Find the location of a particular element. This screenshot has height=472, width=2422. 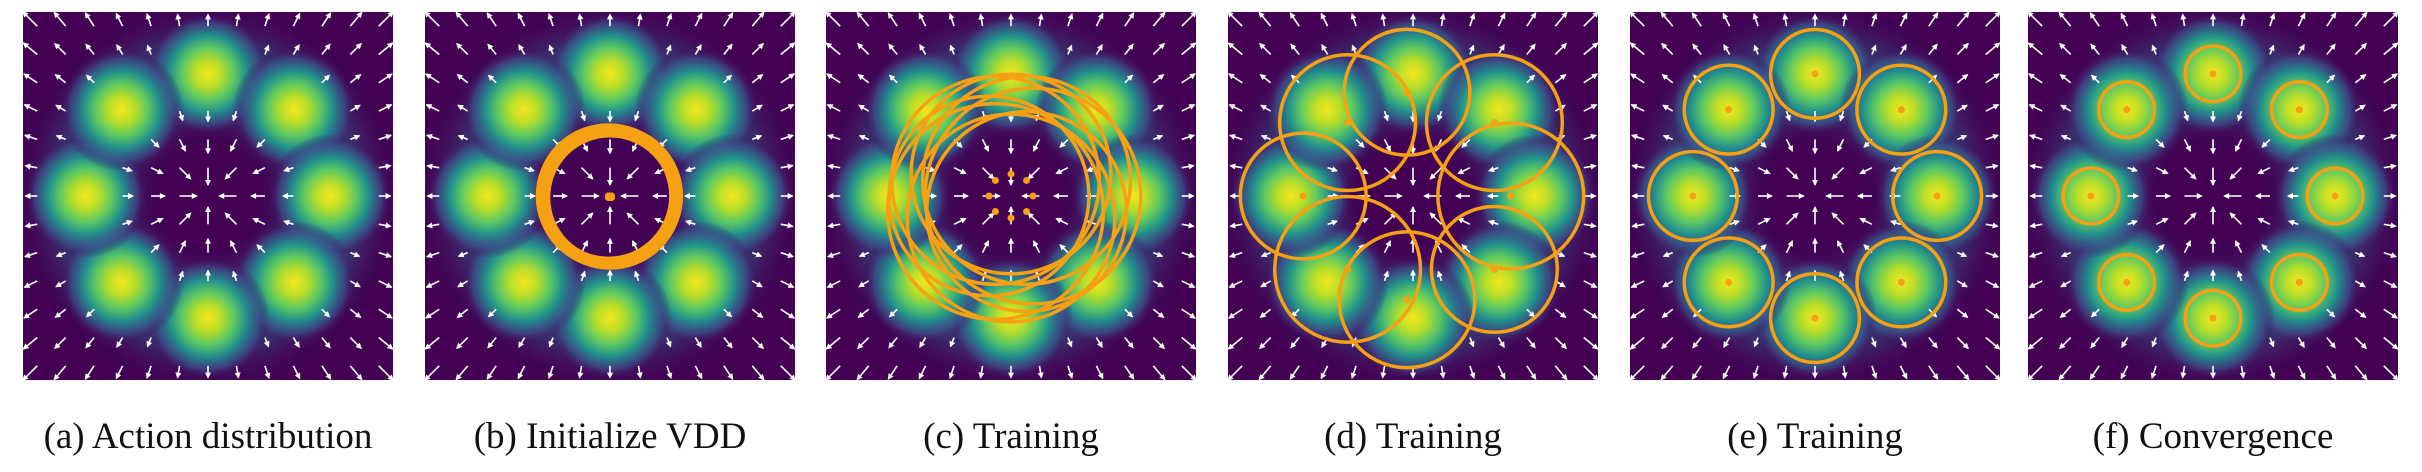

caption: (f) Convergence is located at coordinates (2213, 436).